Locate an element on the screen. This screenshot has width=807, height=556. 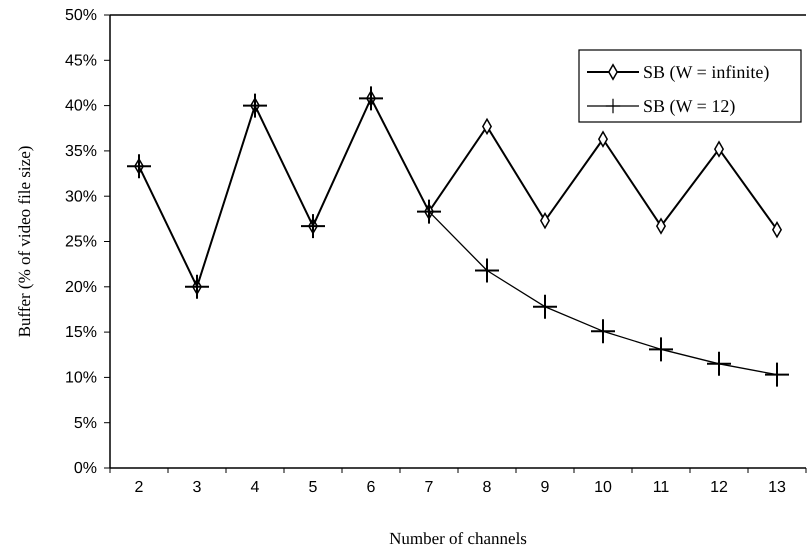
y-axis-title: Buffer (% of video file size) is located at coordinates (24, 242).